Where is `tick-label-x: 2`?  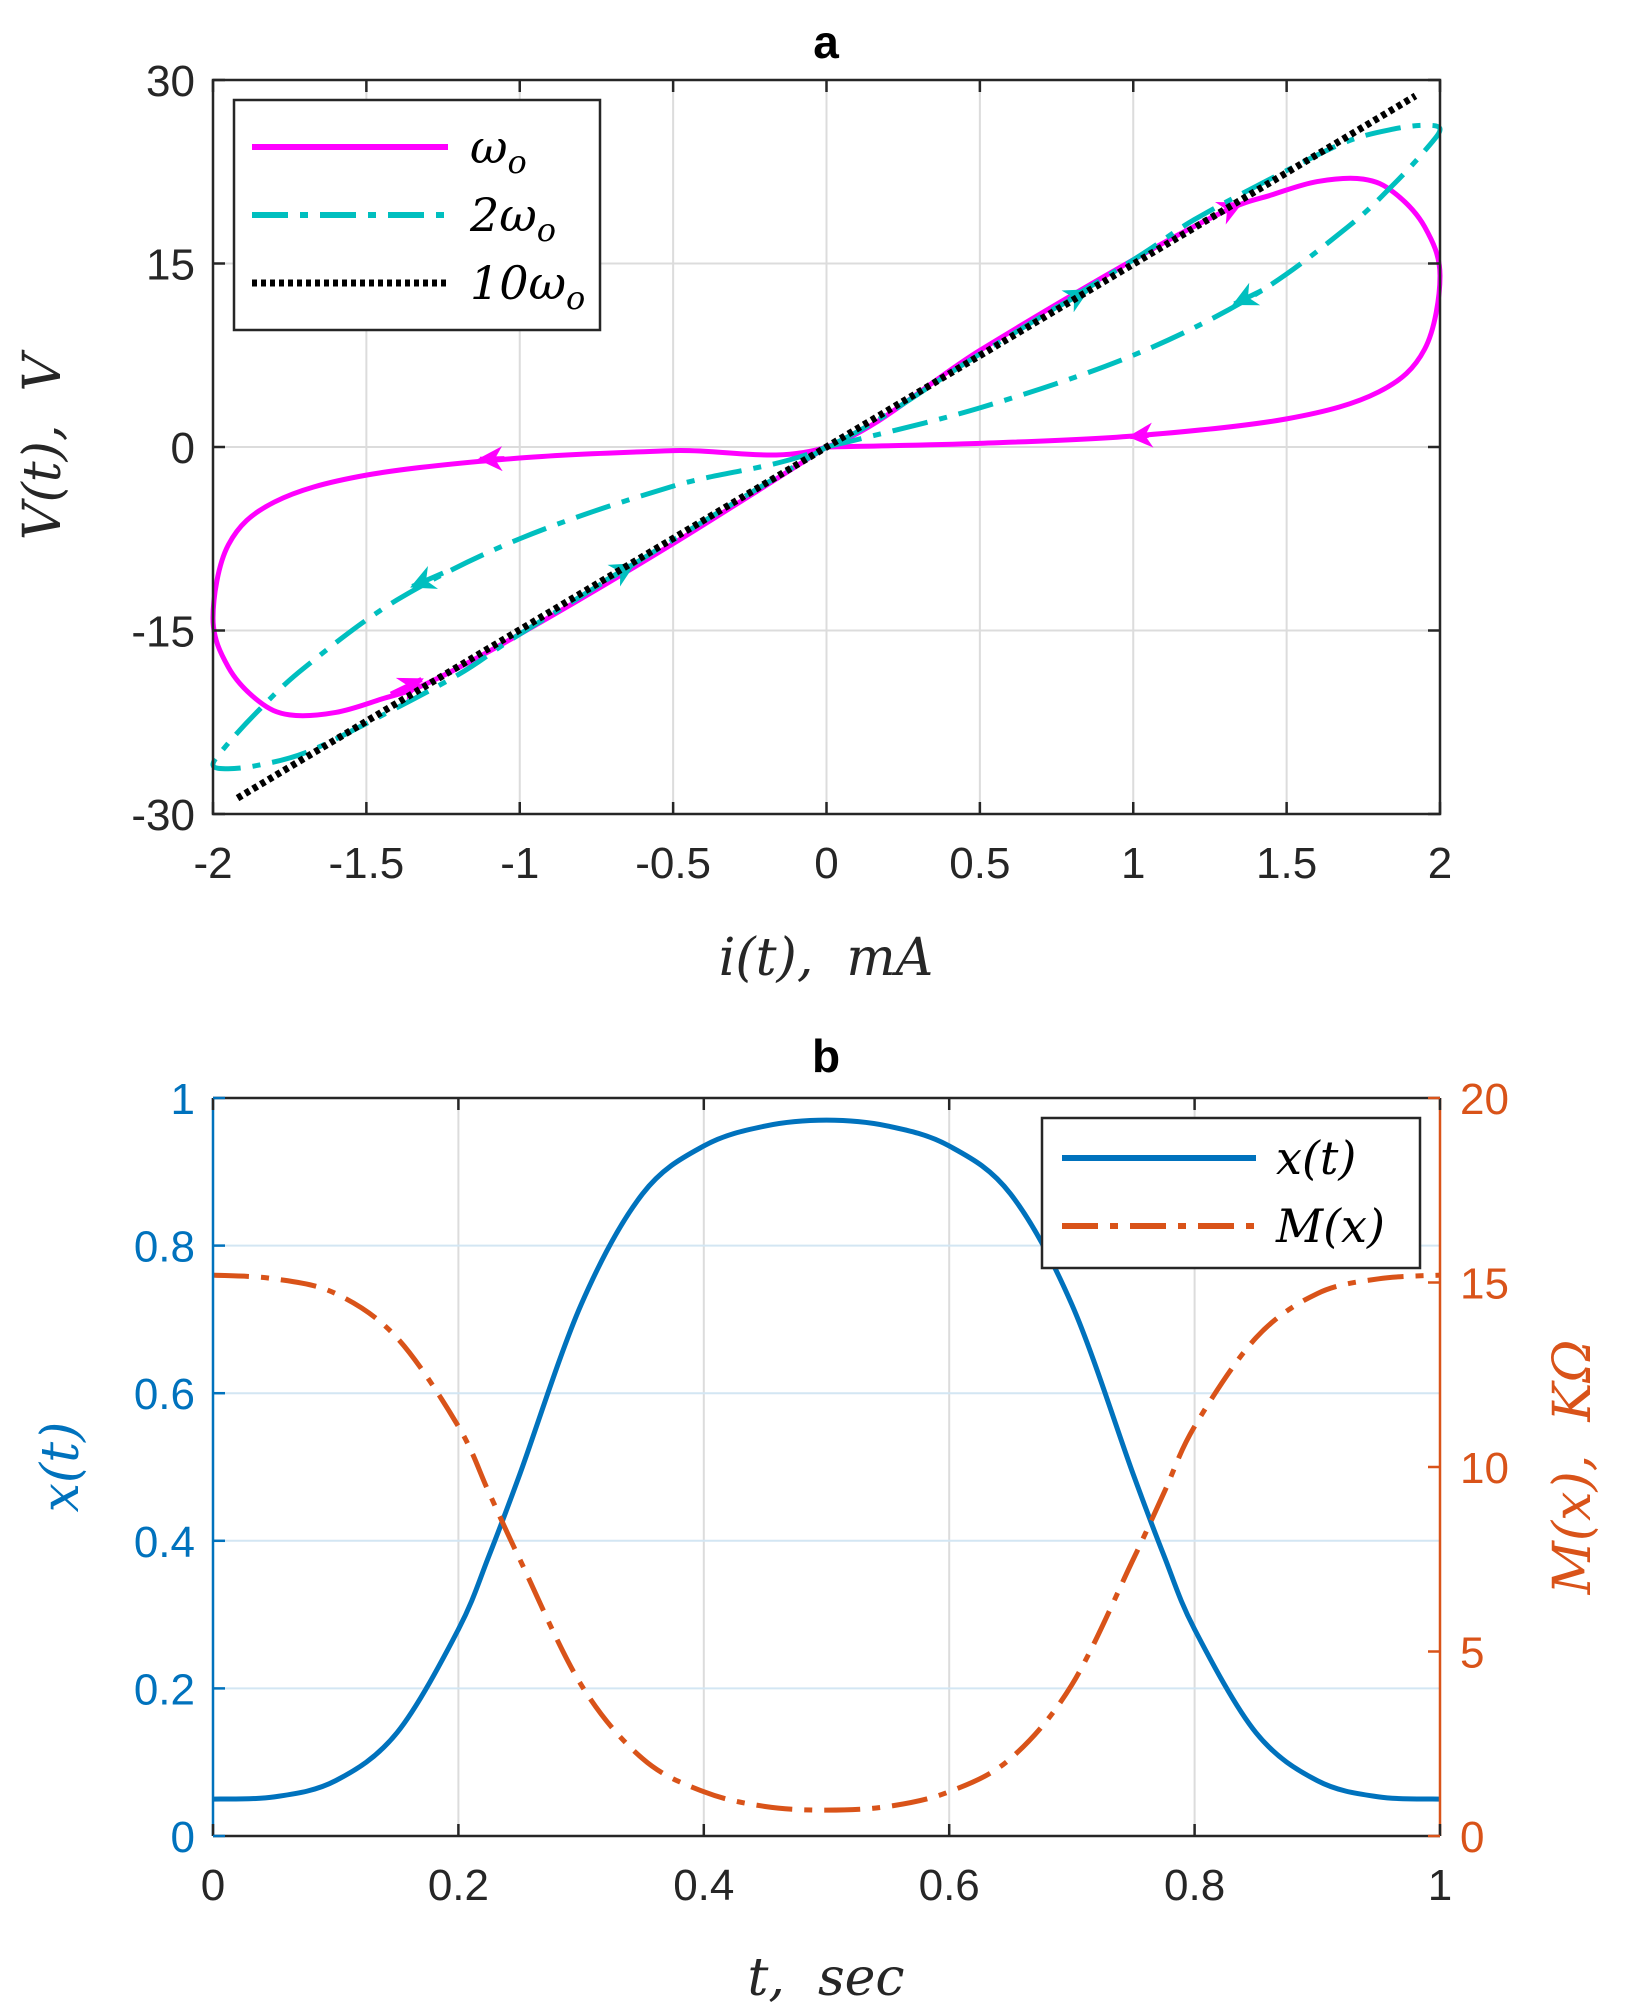
tick-label-x: 2 is located at coordinates (1440, 863).